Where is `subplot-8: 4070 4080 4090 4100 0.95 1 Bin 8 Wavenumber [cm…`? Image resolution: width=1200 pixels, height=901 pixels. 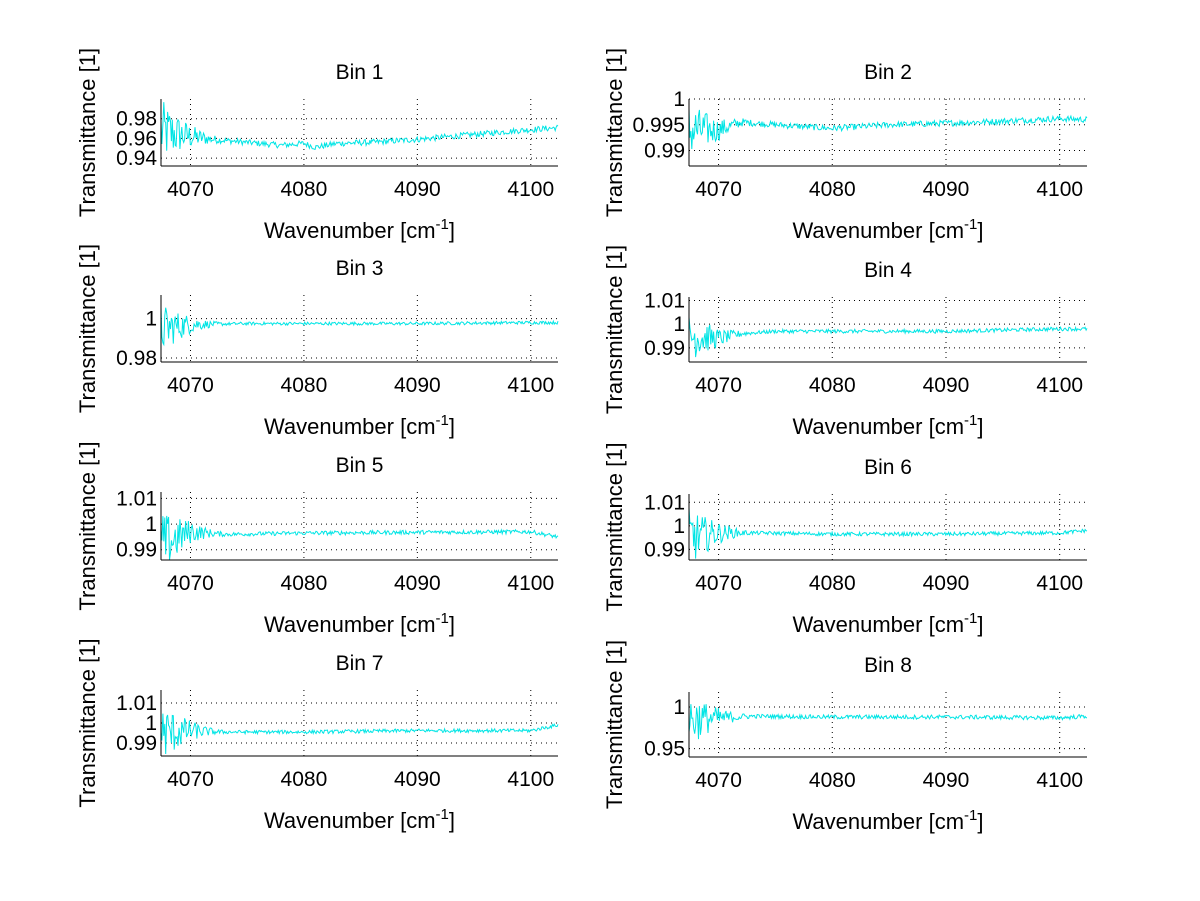 subplot-8: 4070 4080 4090 4100 0.95 1 Bin 8 Wavenumber [cm… is located at coordinates (844, 737).